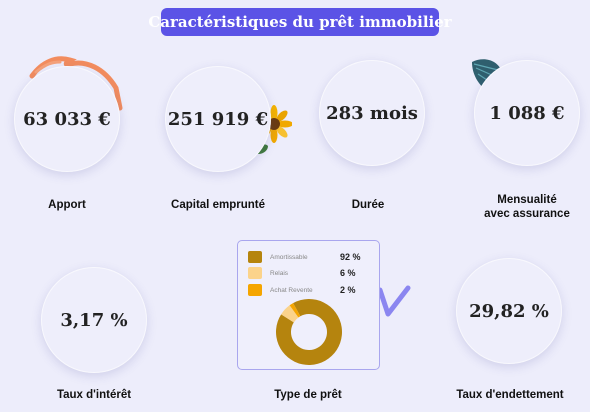 The image size is (590, 412). I want to click on legend-swatch-achat-revente, so click(255, 290).